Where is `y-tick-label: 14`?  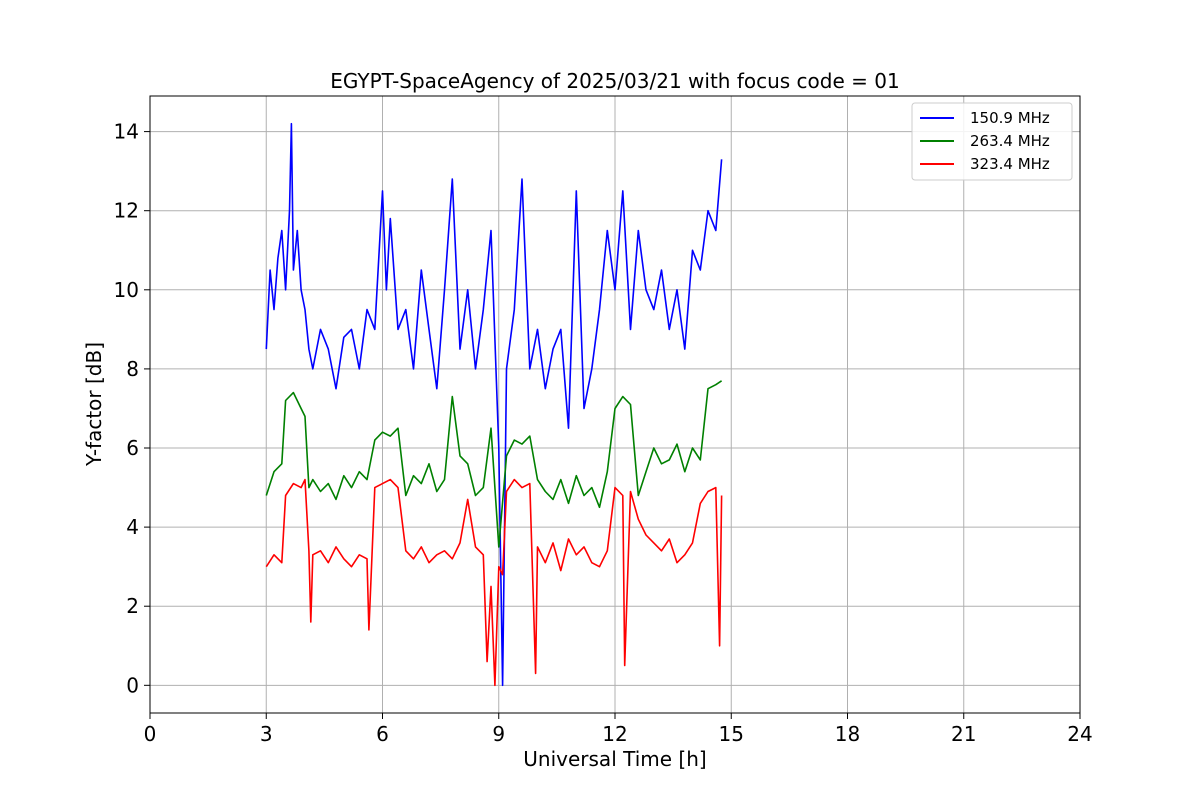 y-tick-label: 14 is located at coordinates (126, 132).